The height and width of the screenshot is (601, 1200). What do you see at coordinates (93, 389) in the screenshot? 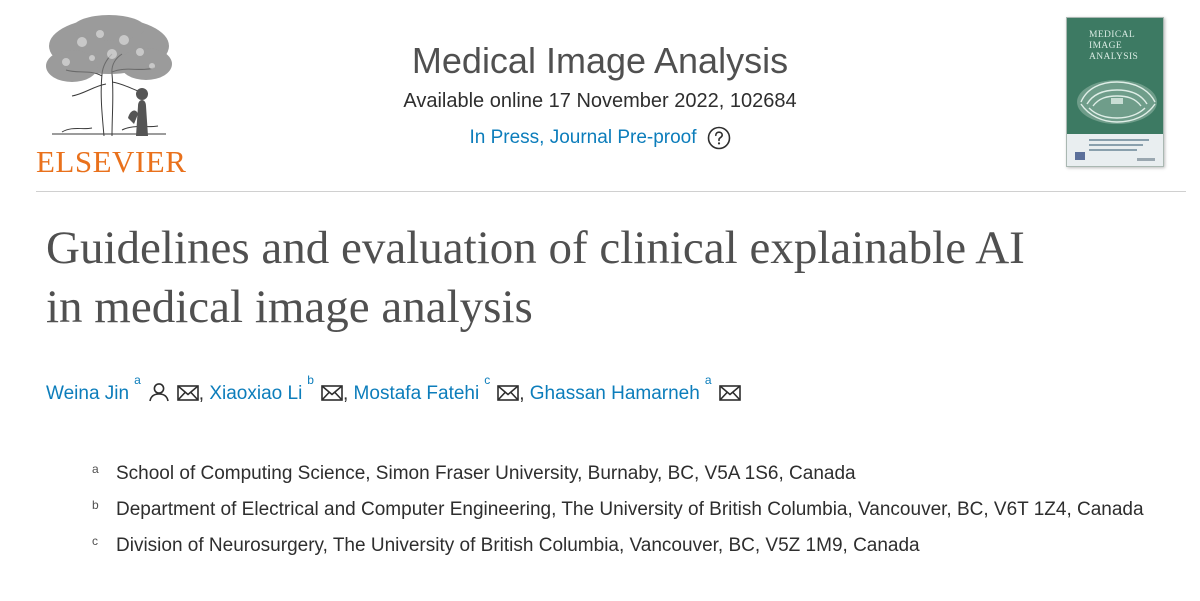
I see `author-weina-jin: Weina Jina` at bounding box center [93, 389].